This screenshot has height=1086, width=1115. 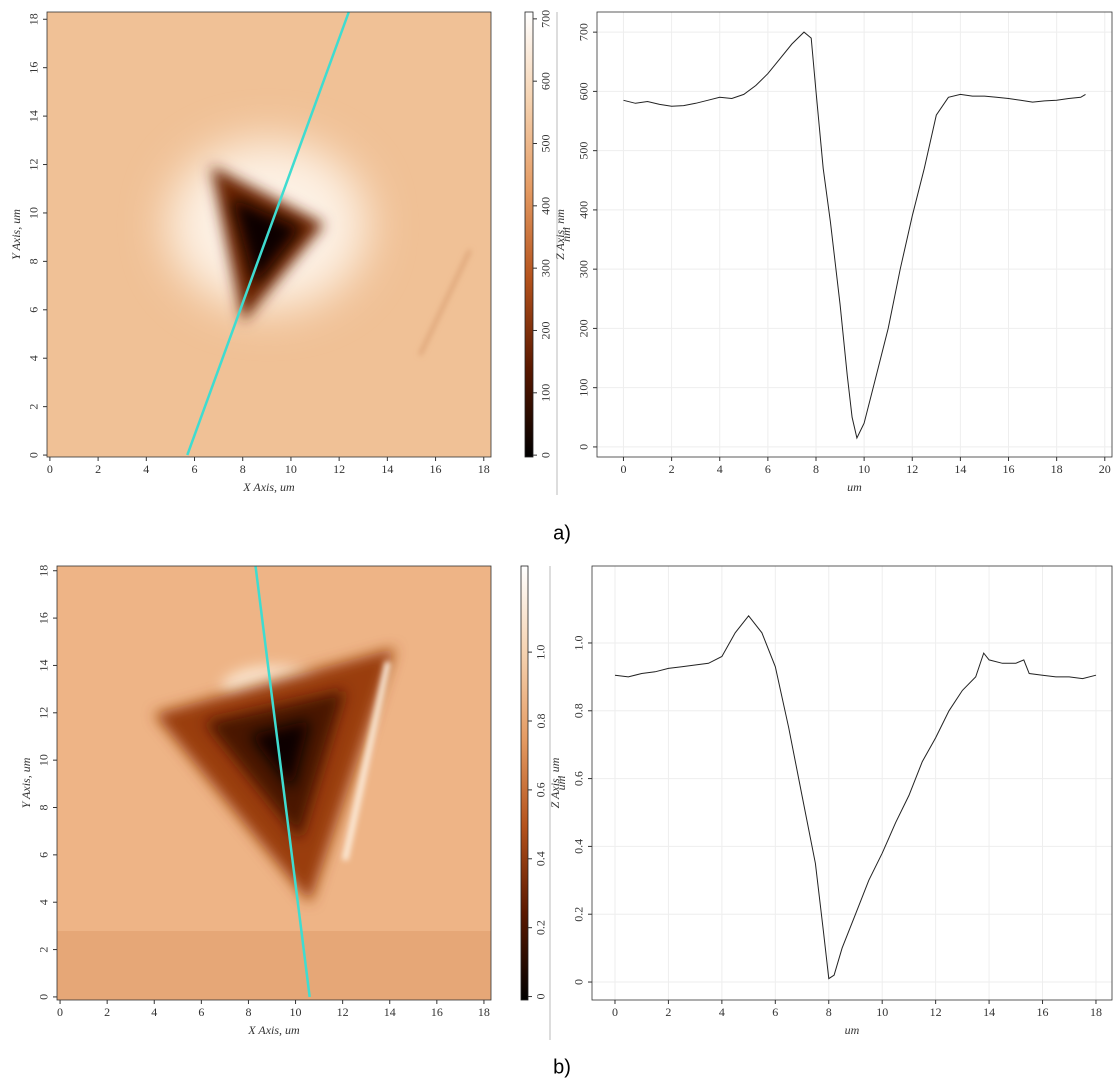 I want to click on x-tick-label: 20, so click(x=1105, y=469).